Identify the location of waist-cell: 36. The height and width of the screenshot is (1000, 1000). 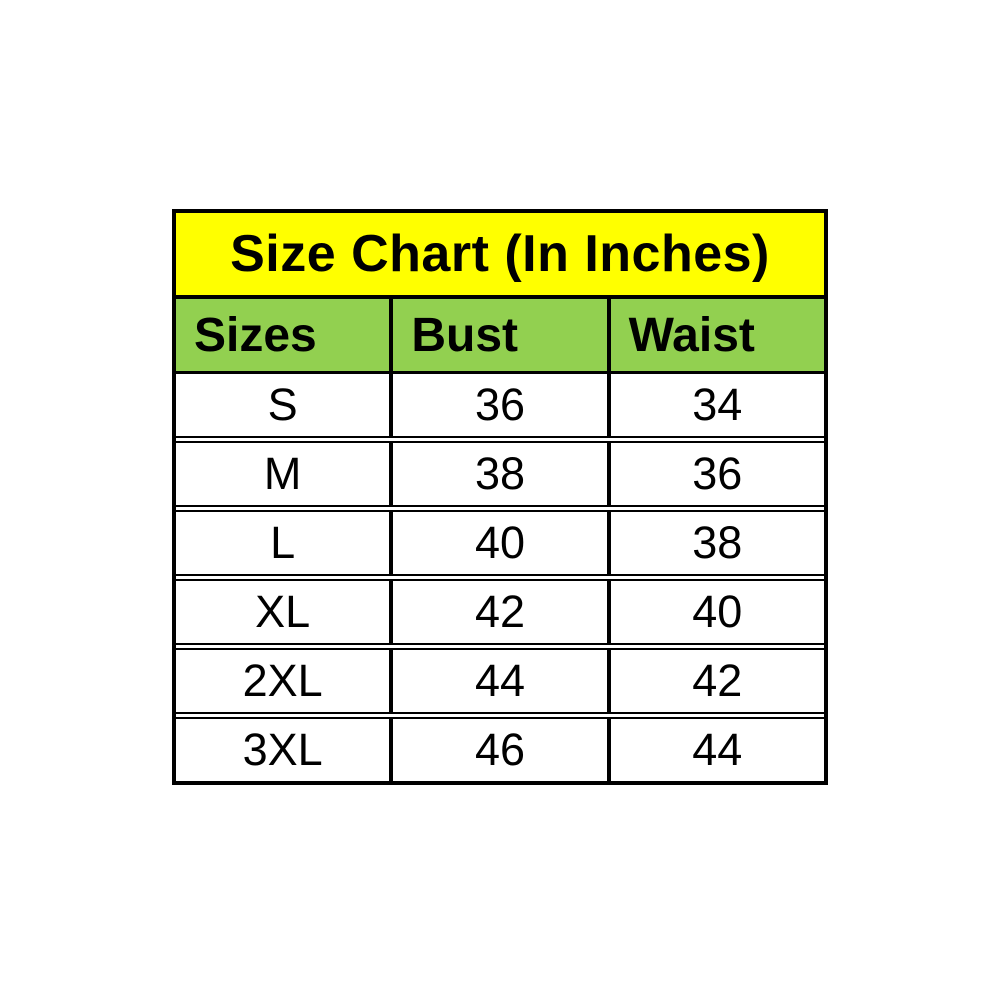
(715, 474).